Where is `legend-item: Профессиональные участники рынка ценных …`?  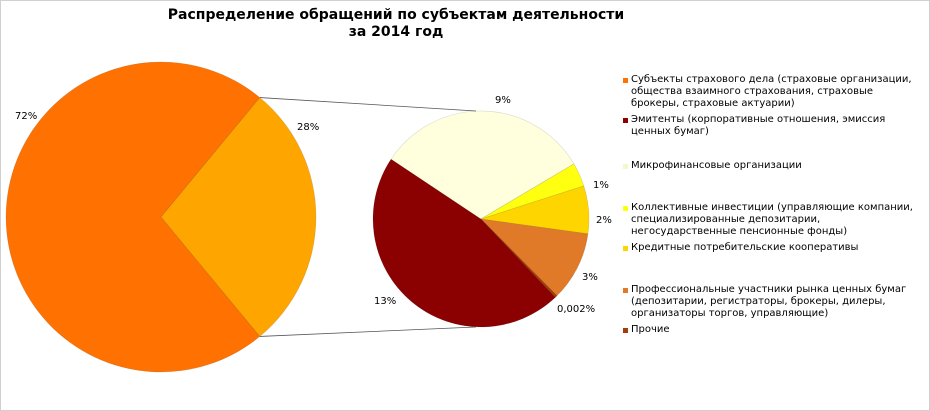 legend-item: Профессиональные участники рынка ценных … is located at coordinates (773, 302).